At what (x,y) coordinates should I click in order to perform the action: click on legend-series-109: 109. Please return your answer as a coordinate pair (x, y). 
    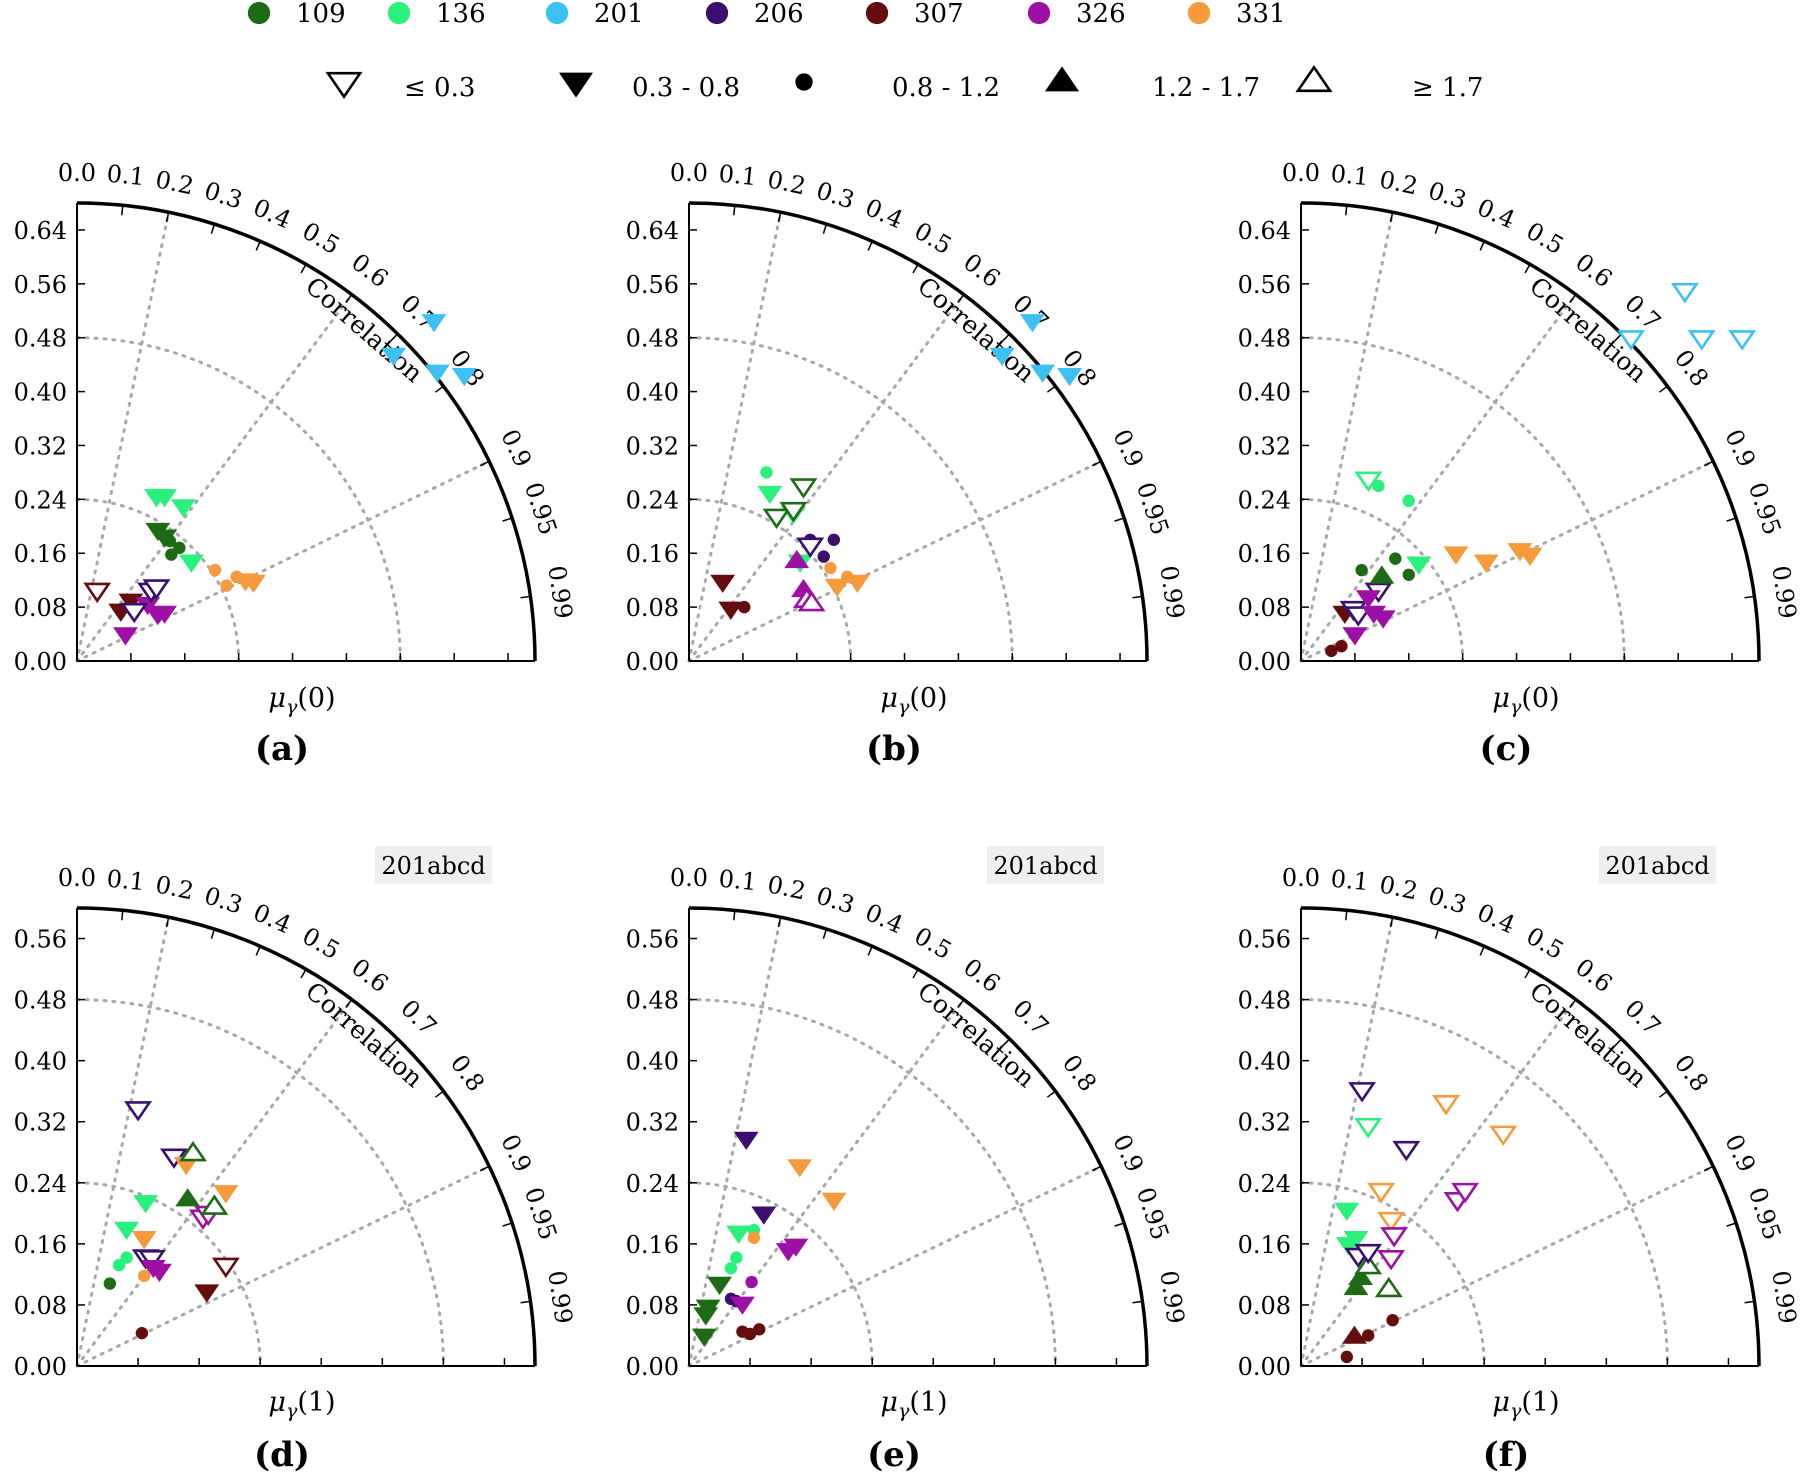
    Looking at the image, I should click on (296, 14).